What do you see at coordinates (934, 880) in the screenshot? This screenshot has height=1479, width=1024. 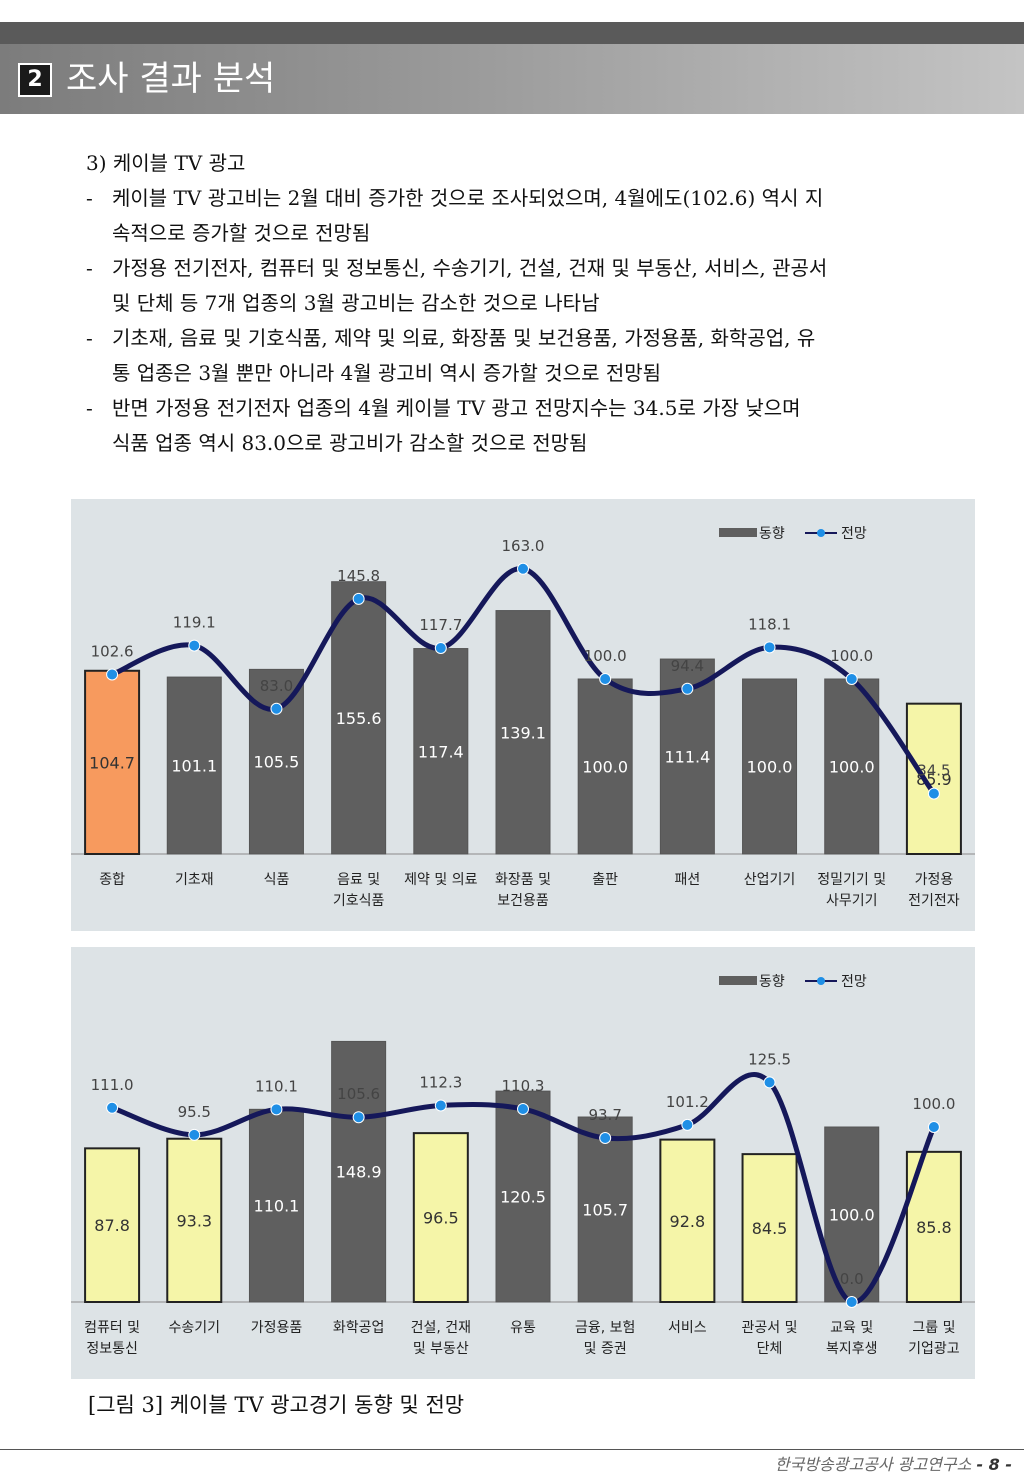 I see `category-label: 가정용` at bounding box center [934, 880].